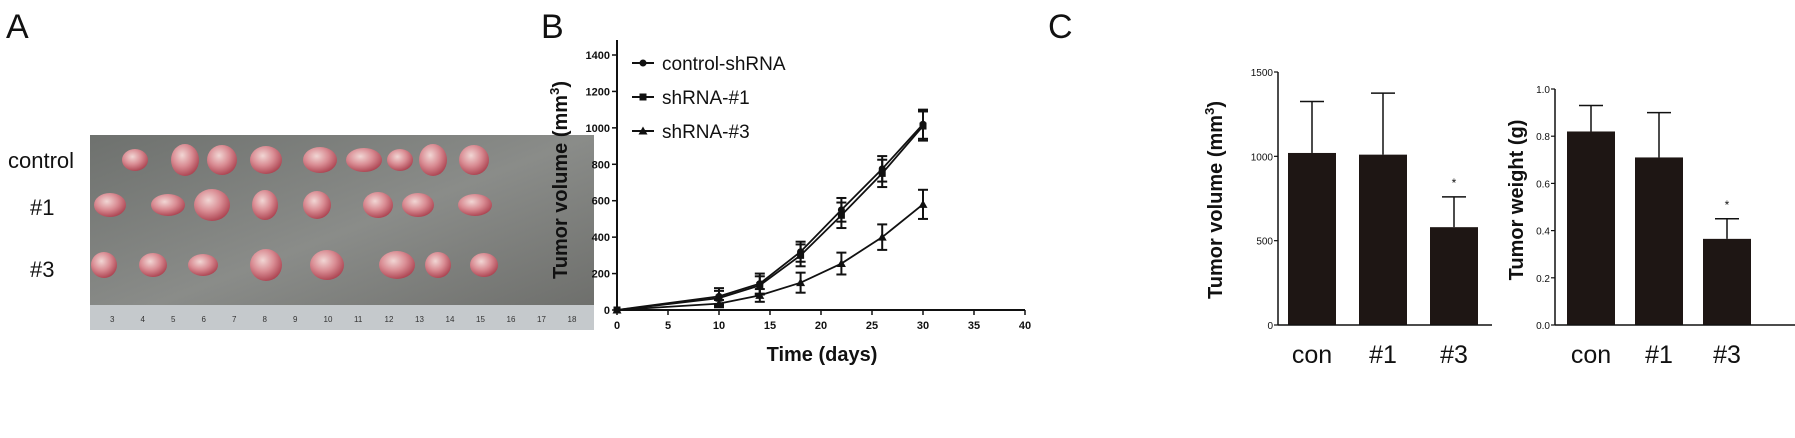 This screenshot has height=438, width=1795. What do you see at coordinates (1543, 326) in the screenshot?
I see `y-tick-label: 0.0` at bounding box center [1543, 326].